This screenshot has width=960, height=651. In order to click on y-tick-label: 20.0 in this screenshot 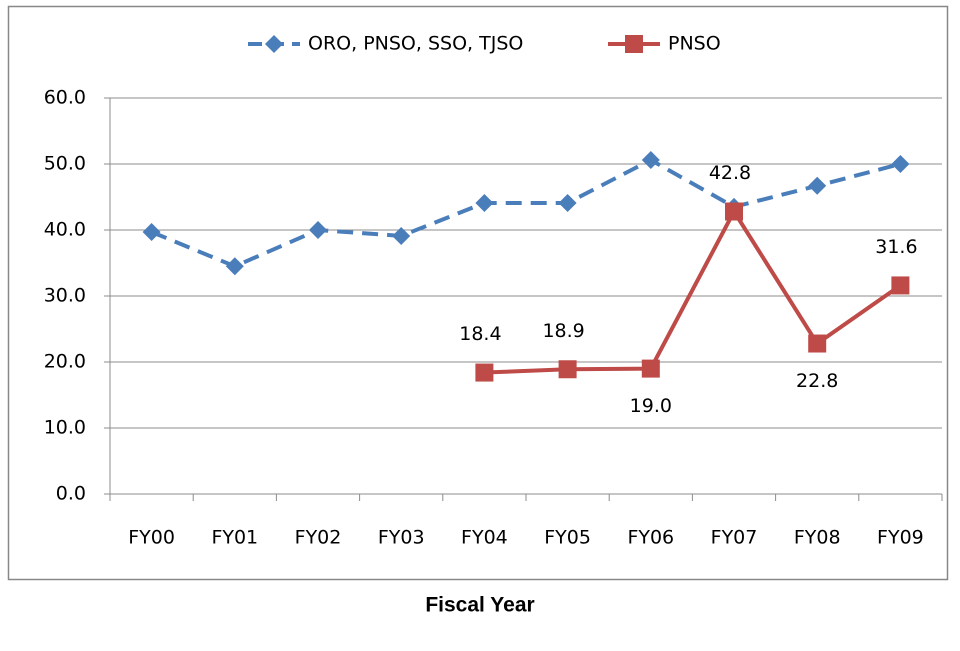, I will do `click(65, 362)`.